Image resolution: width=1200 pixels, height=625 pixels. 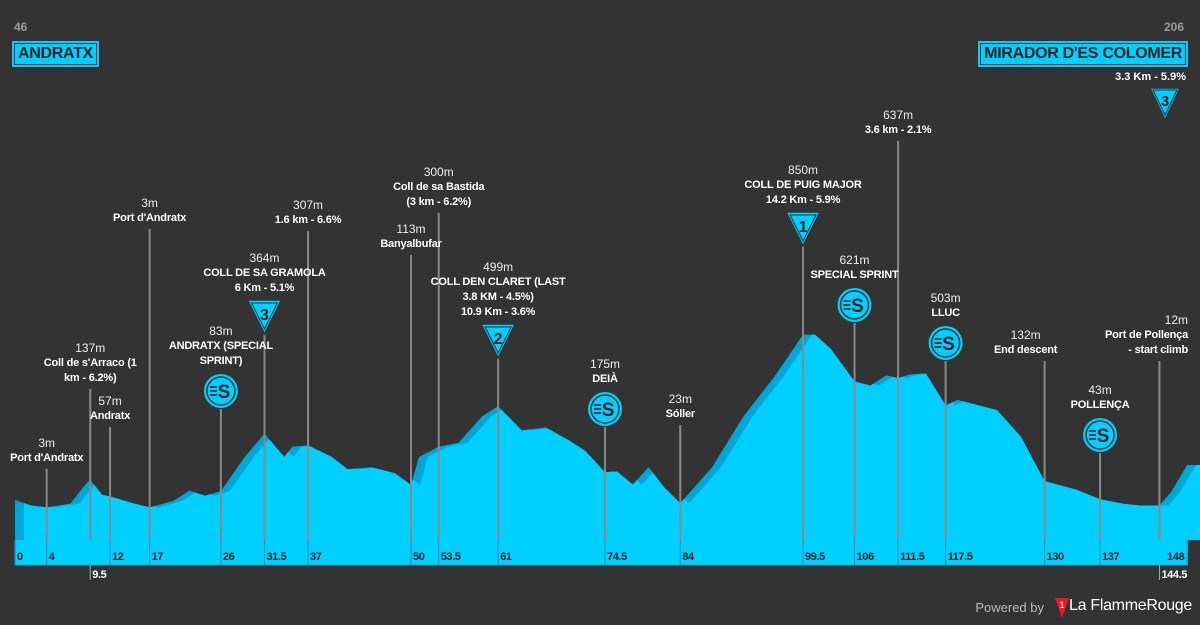 I want to click on start-location-label: ANDRATX, so click(x=55, y=54).